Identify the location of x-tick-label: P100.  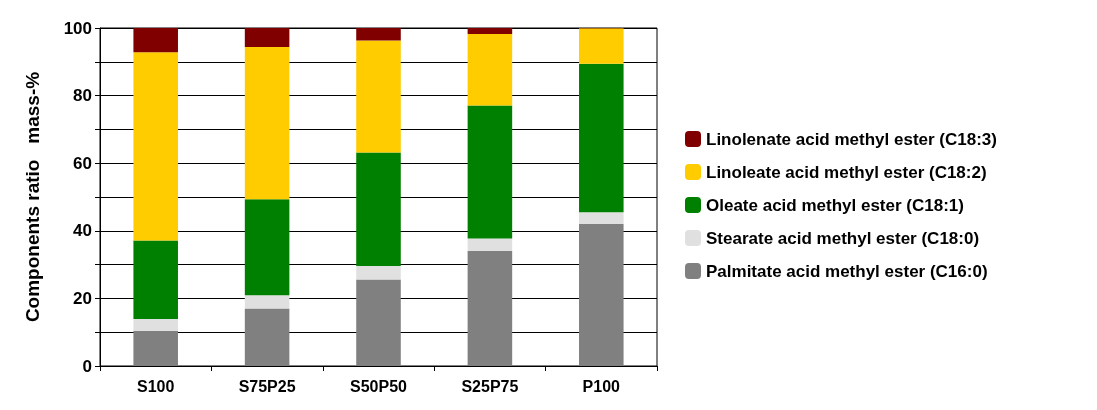
(601, 386).